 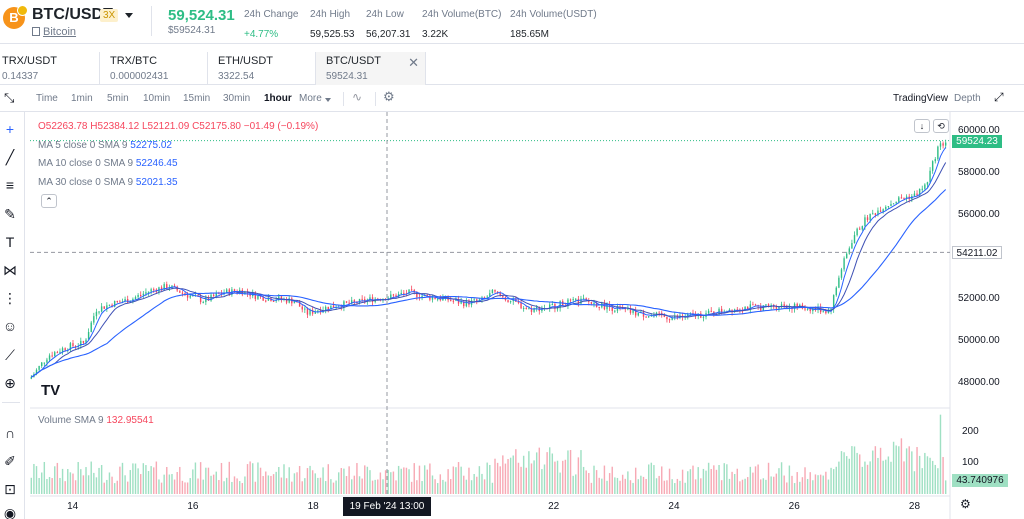 I want to click on fullscreen-icon: ⤢, so click(x=999, y=97).